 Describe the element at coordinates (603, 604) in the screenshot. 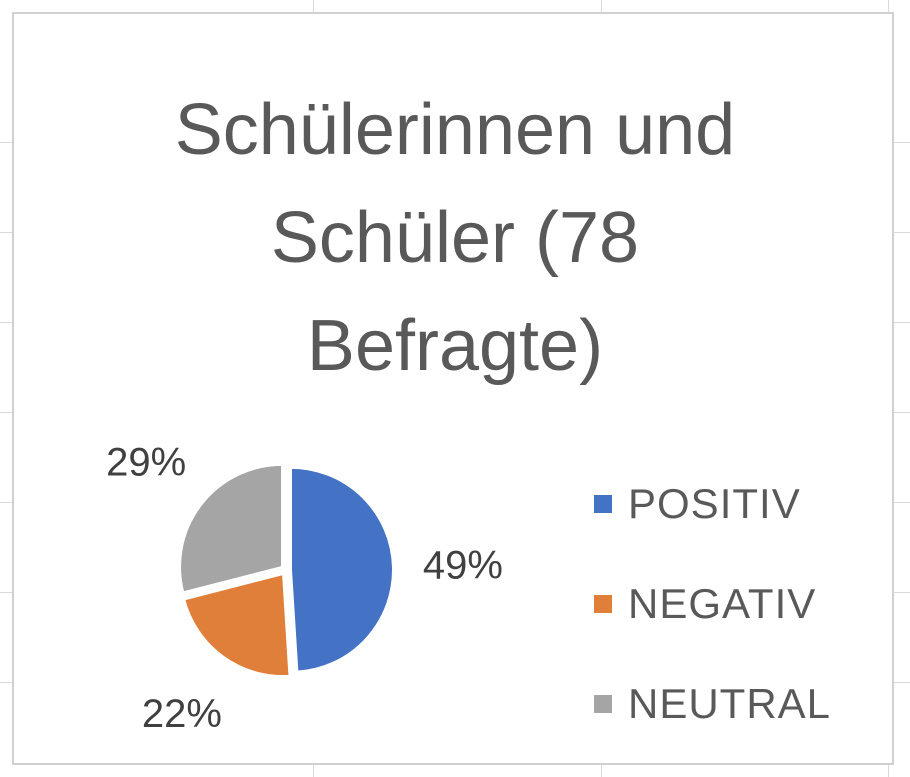

I see `legend-swatch-negativ` at that location.